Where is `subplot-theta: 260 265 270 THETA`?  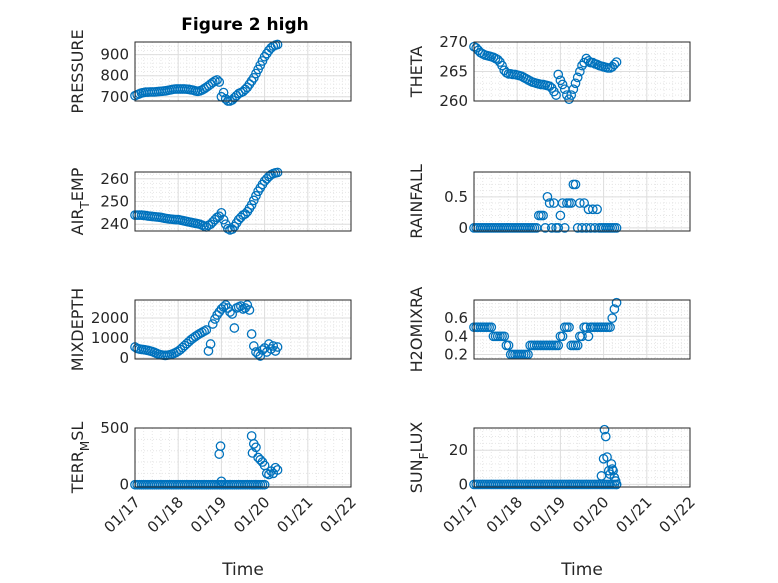 subplot-theta: 260 265 270 THETA is located at coordinates (549, 71).